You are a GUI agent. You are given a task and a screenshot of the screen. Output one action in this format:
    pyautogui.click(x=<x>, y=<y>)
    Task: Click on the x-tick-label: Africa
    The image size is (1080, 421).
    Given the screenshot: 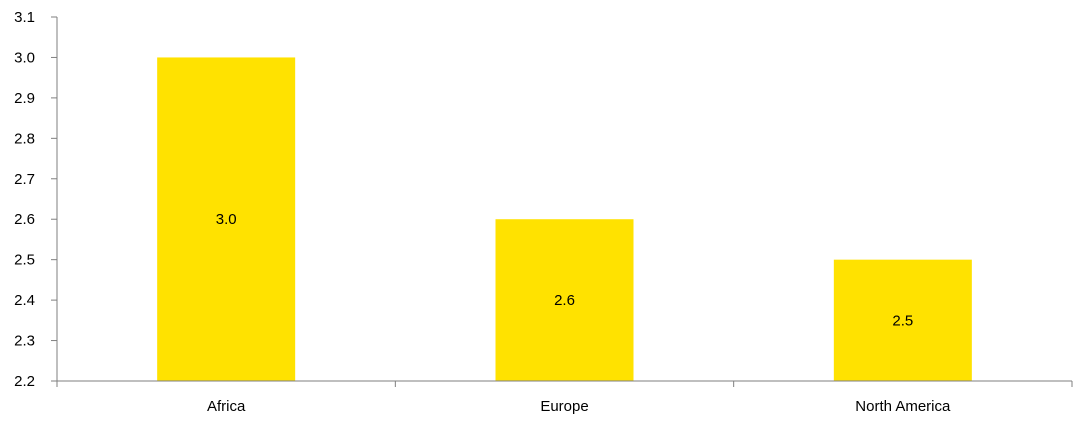 What is the action you would take?
    pyautogui.click(x=226, y=406)
    